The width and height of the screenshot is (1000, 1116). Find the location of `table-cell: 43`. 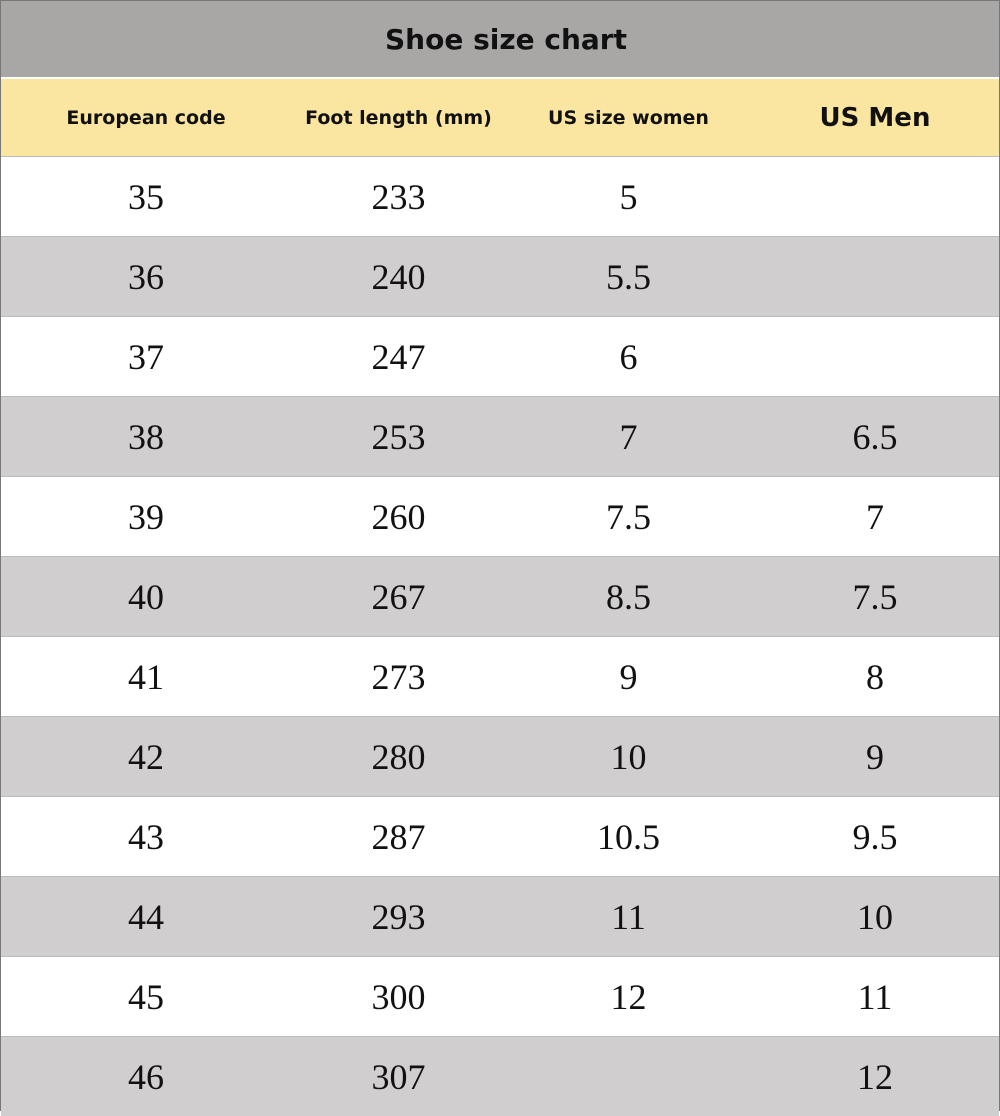

table-cell: 43 is located at coordinates (146, 837).